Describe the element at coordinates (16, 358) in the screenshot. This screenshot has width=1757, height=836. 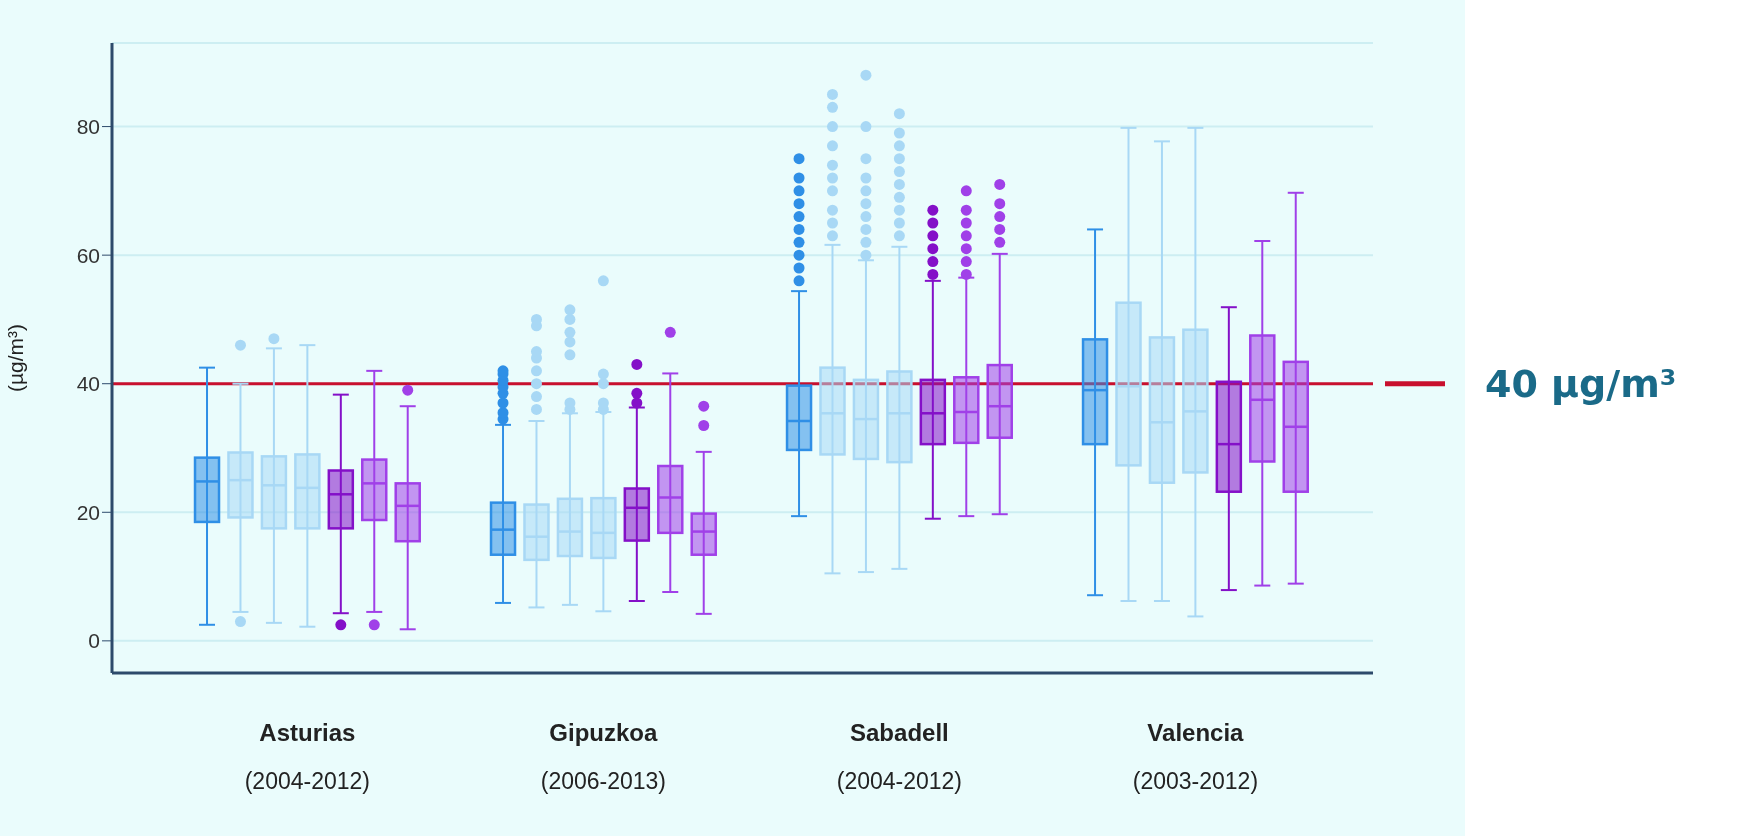
I see `y-axis-title: (µg/m³)` at that location.